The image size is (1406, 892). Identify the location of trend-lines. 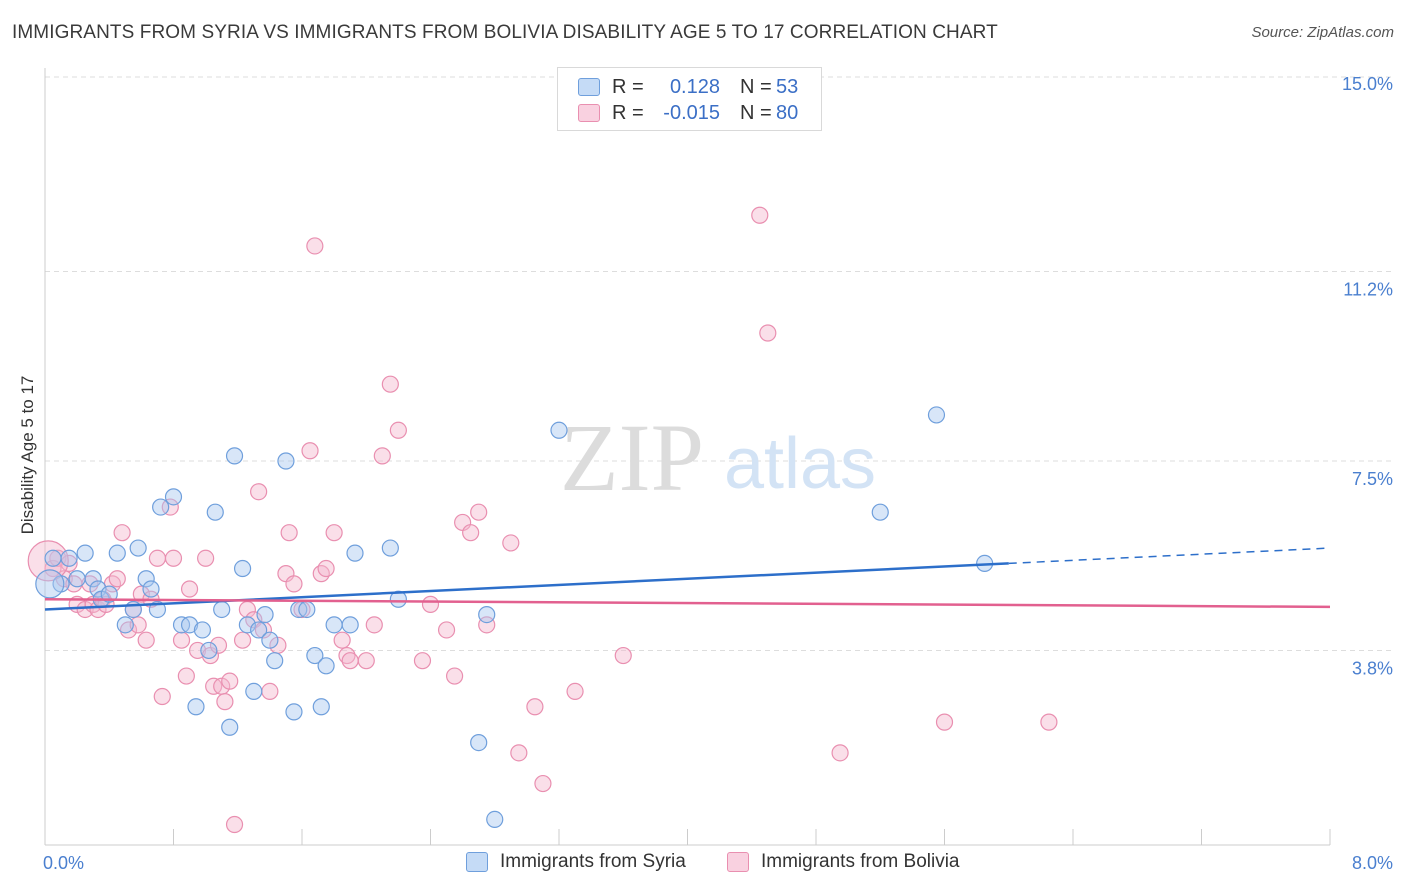
(687, 579).